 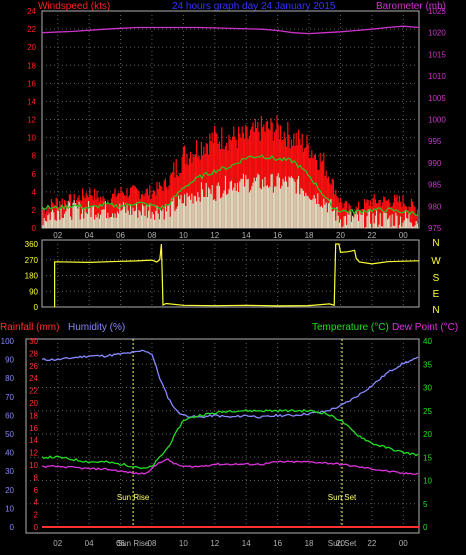 I want to click on p1-x-tick-label: 16, so click(x=277, y=235).